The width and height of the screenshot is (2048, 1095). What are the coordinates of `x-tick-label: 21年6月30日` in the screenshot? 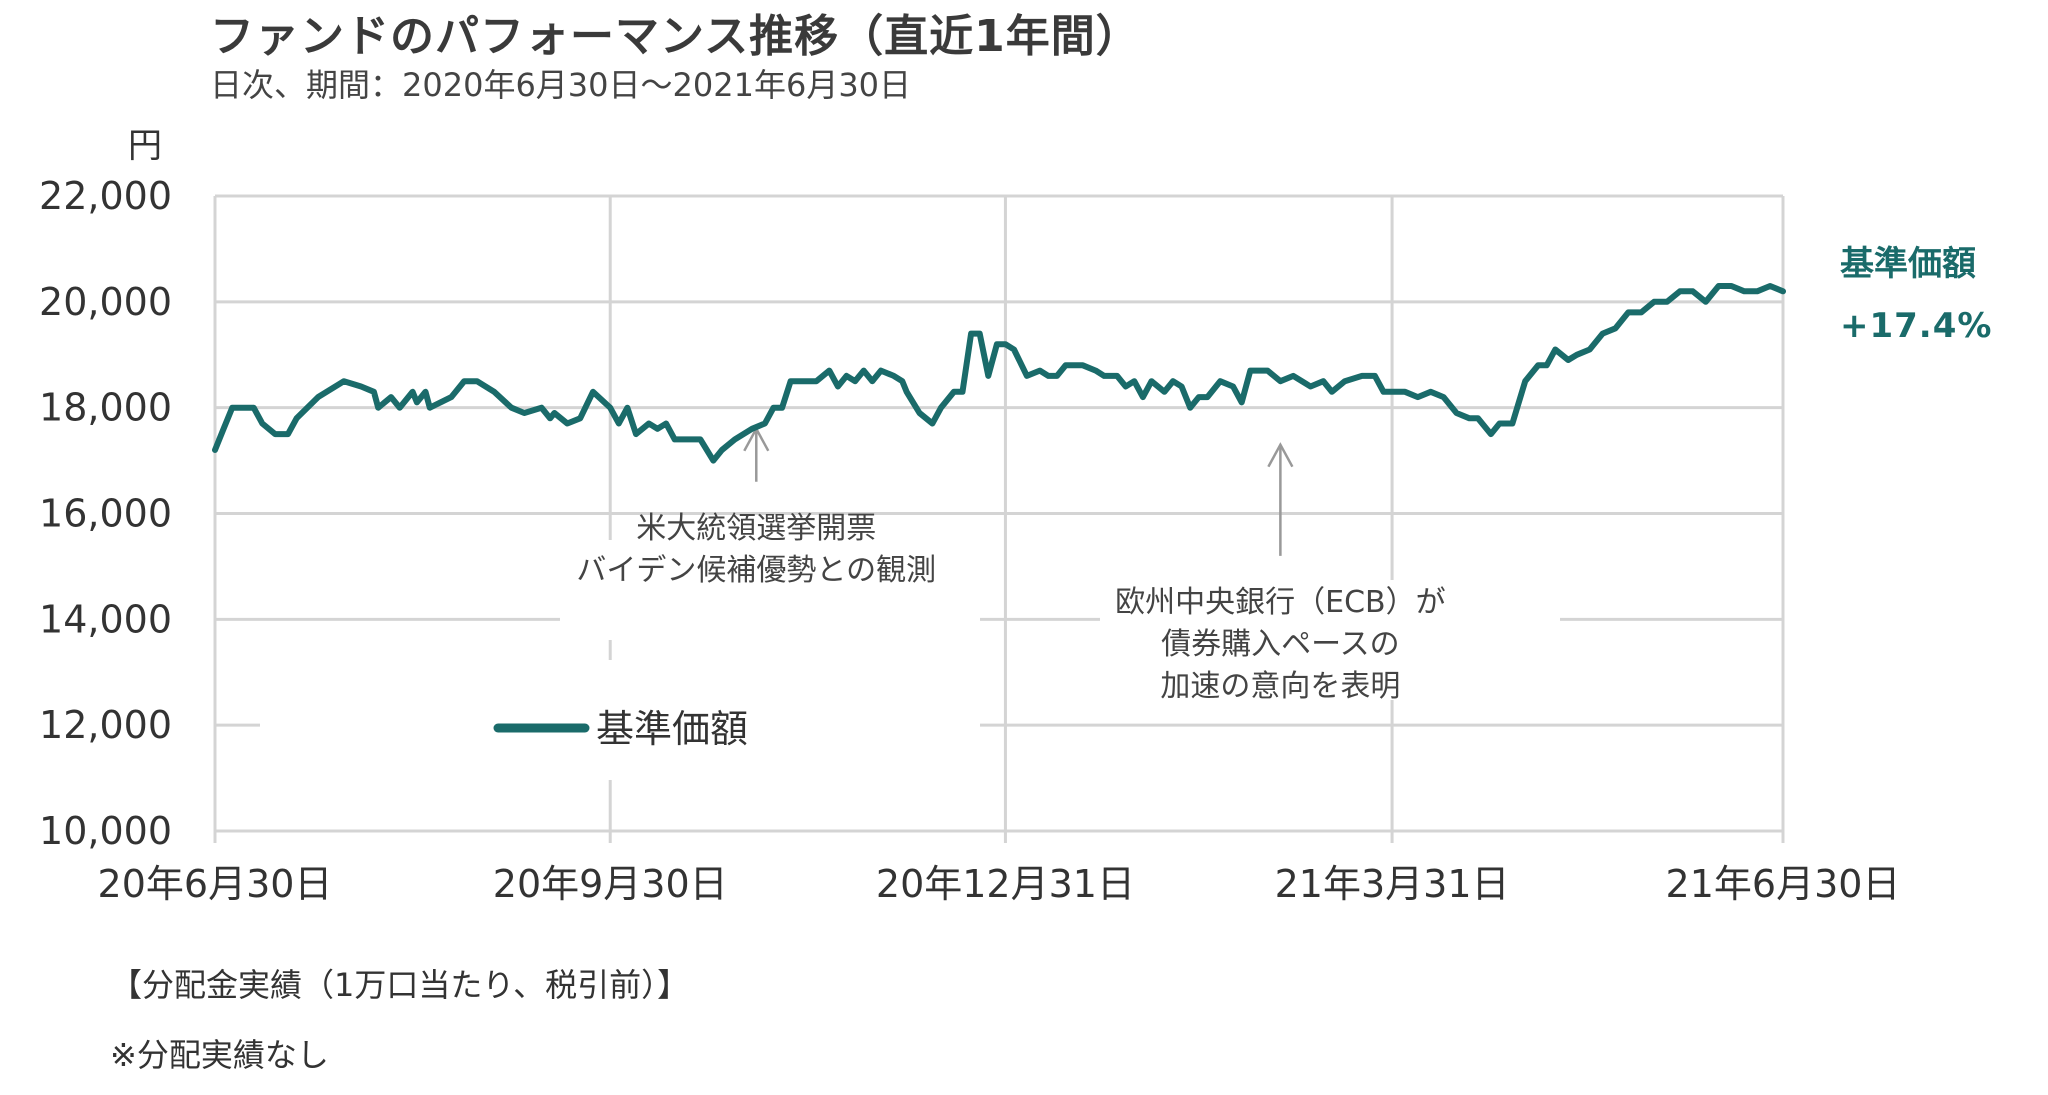 It's located at (1783, 884).